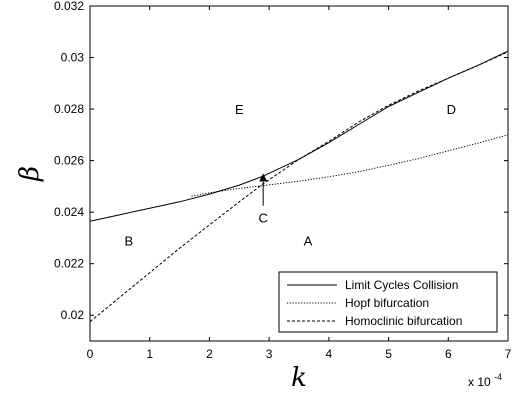 The image size is (526, 397). What do you see at coordinates (69, 161) in the screenshot?
I see `y-tick-label: 0.026` at bounding box center [69, 161].